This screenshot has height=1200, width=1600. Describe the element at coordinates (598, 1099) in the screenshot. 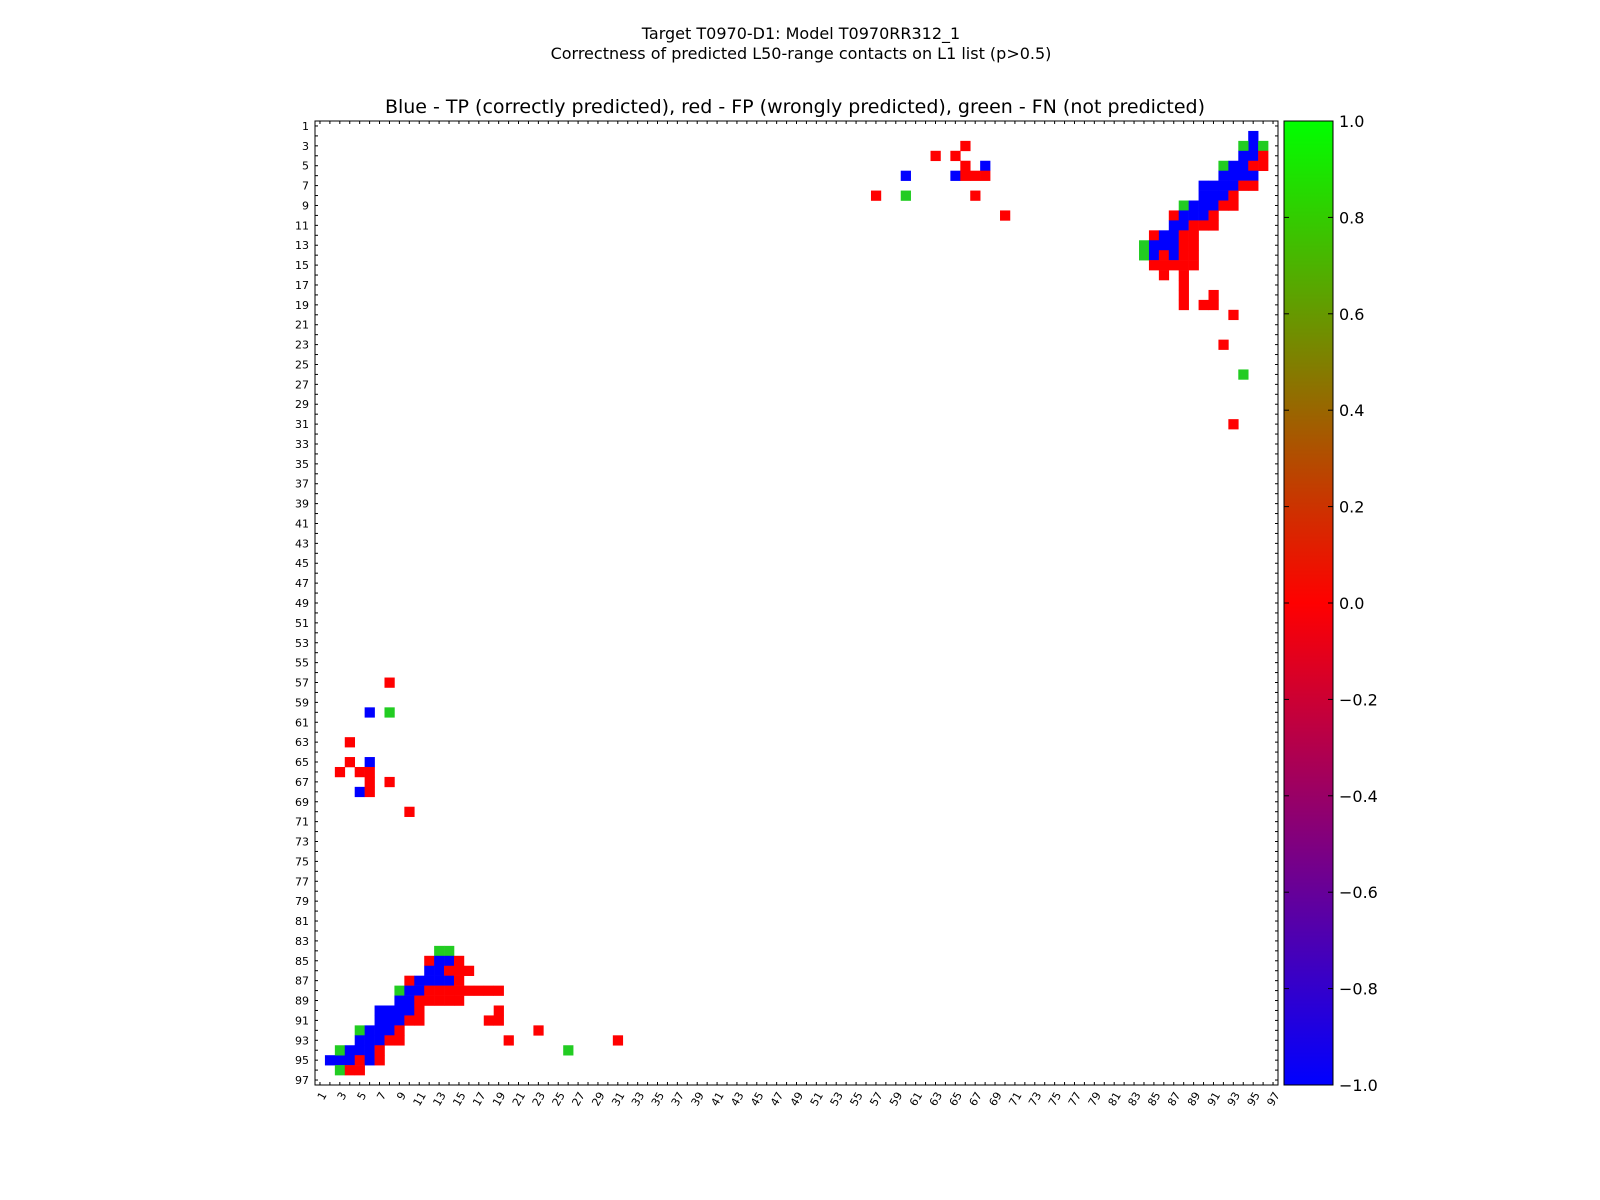

I see `x-tick-label: 29` at that location.